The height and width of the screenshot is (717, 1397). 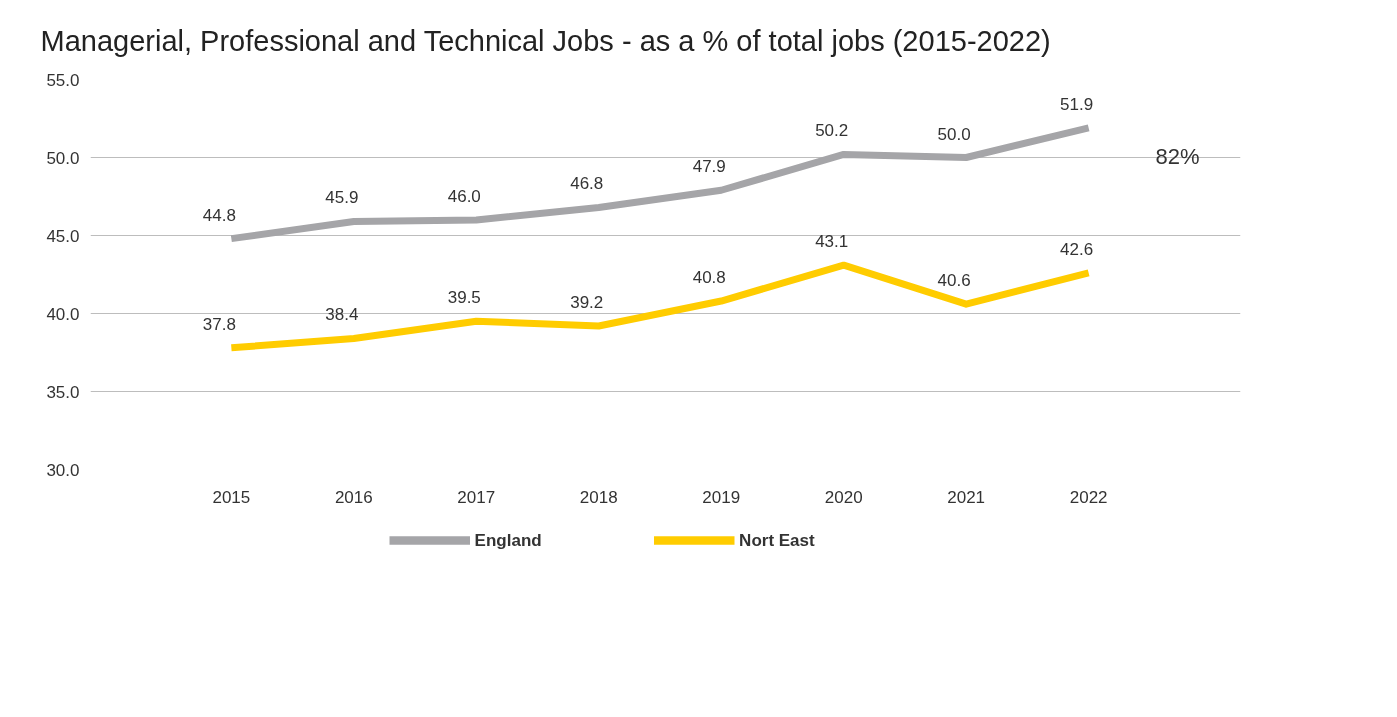 I want to click on y-tick-label: 40.0, so click(x=63, y=314).